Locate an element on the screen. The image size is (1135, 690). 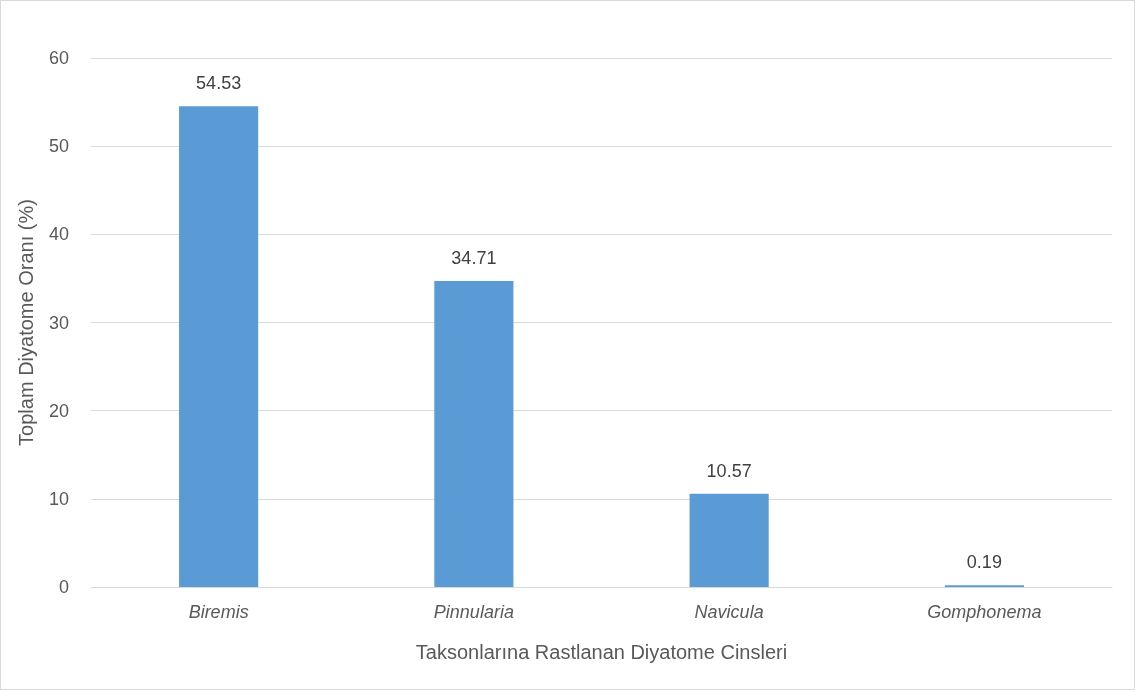
y-axis-title: Toplam Diyatome Oranı (%) is located at coordinates (26, 322).